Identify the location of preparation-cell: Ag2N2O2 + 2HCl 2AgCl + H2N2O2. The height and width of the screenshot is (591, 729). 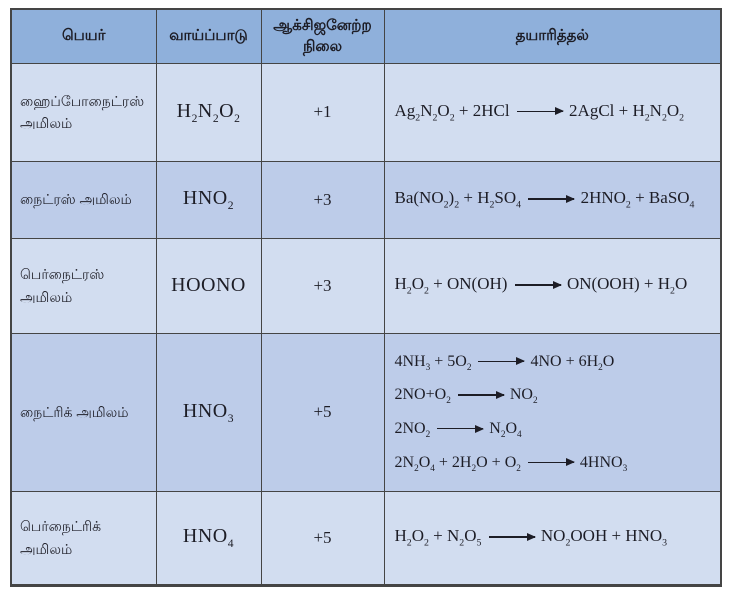
(552, 112).